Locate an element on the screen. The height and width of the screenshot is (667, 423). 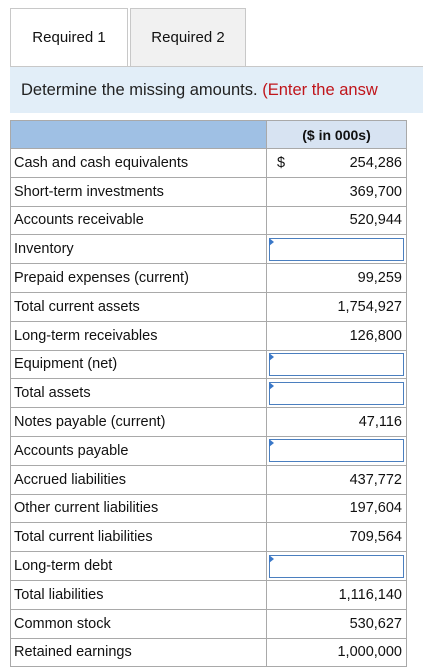
row-label: Equipment (net) is located at coordinates (138, 364).